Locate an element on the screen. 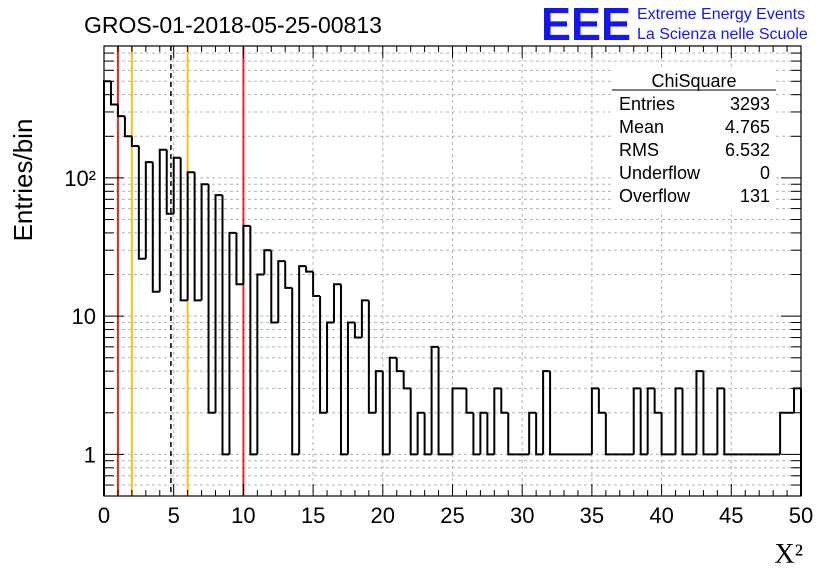 This screenshot has height=572, width=836. x-tick-label: 45 is located at coordinates (731, 515).